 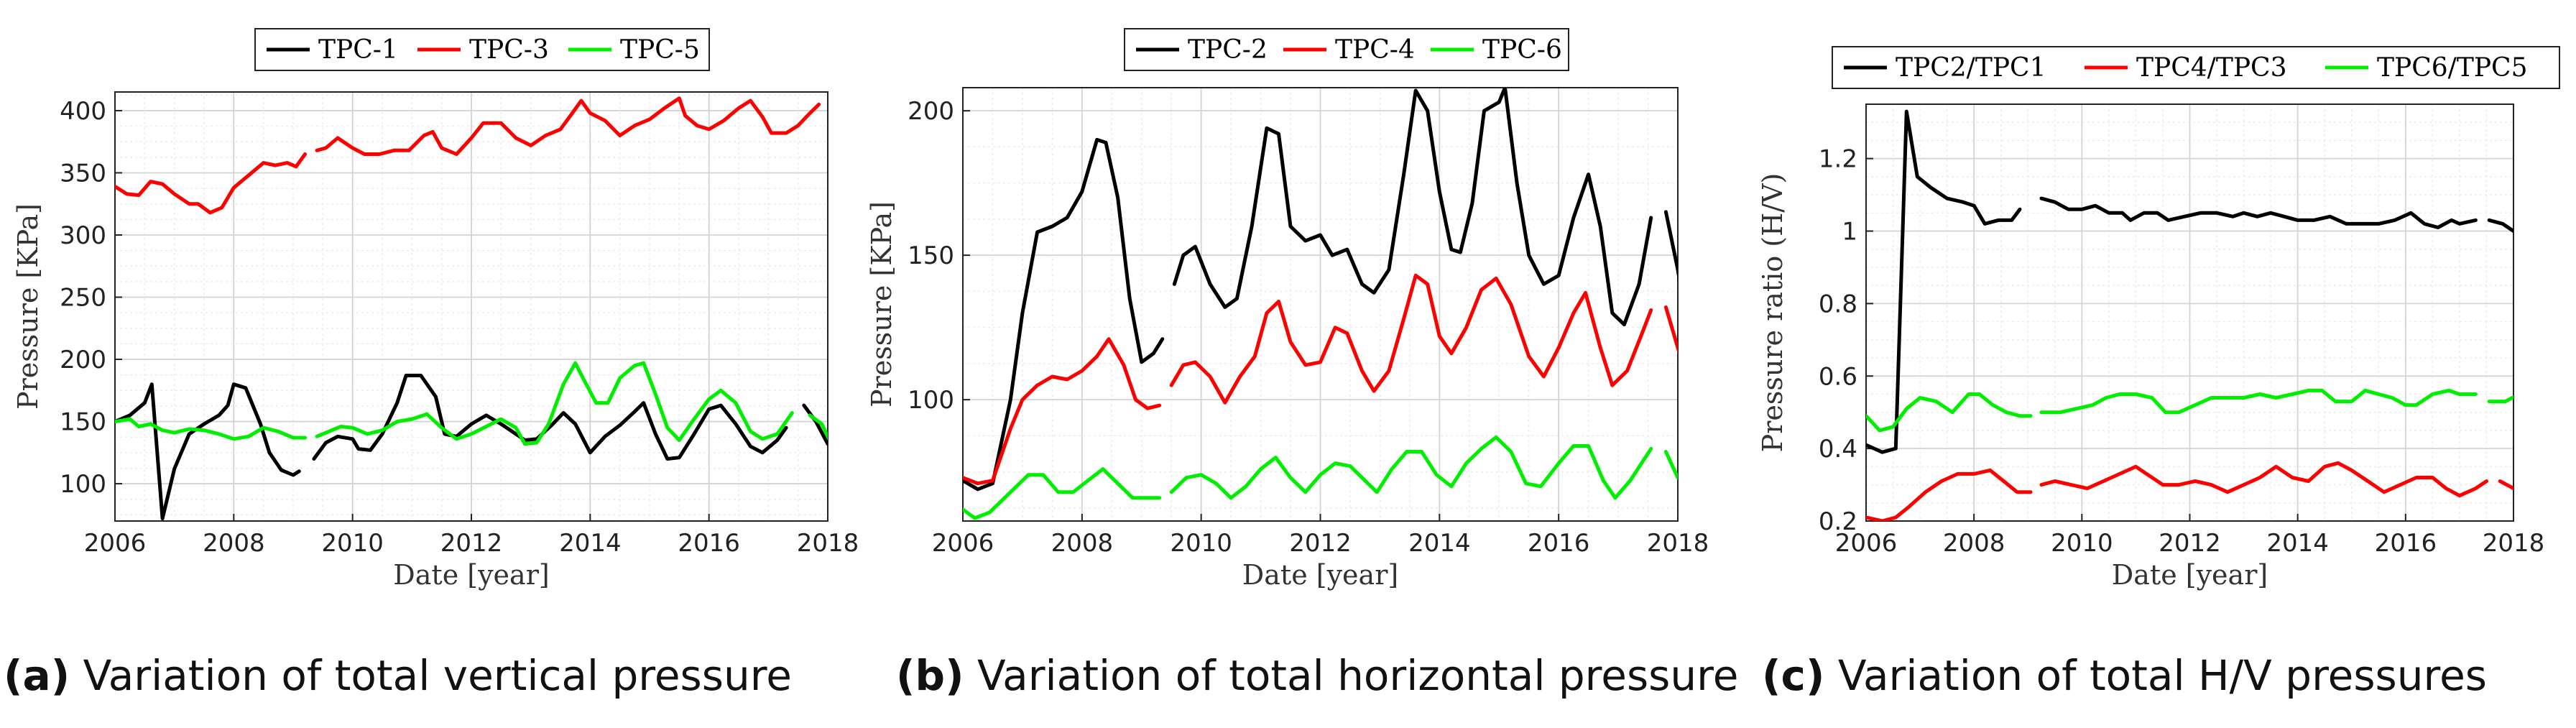 What do you see at coordinates (1411, 467) in the screenshot?
I see `series-line-tpc-6-seg1` at bounding box center [1411, 467].